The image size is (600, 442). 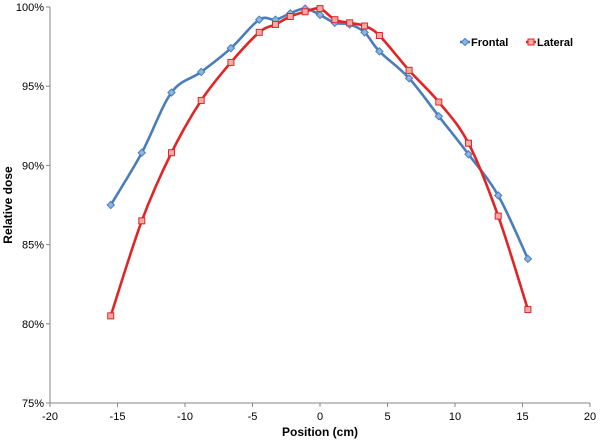 I want to click on legend-item-lateral: Lateral, so click(x=549, y=43).